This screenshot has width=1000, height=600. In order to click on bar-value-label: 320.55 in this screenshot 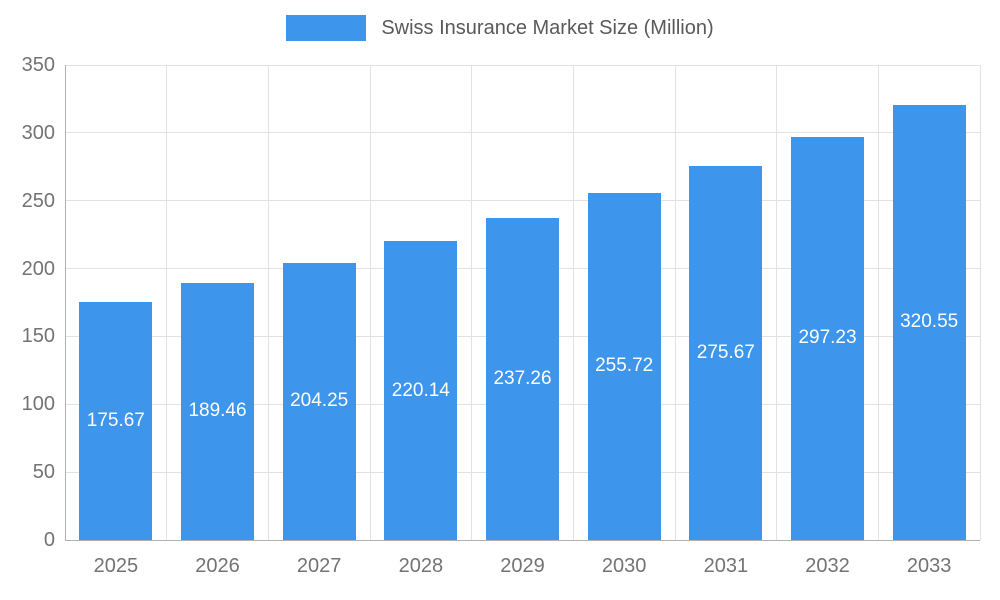, I will do `click(929, 322)`.